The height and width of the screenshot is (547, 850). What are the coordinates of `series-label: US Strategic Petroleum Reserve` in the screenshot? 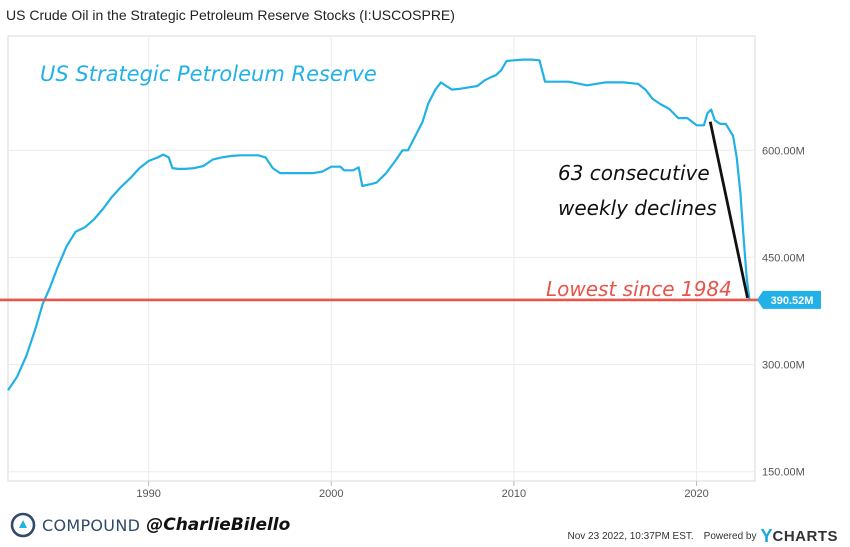 It's located at (208, 74).